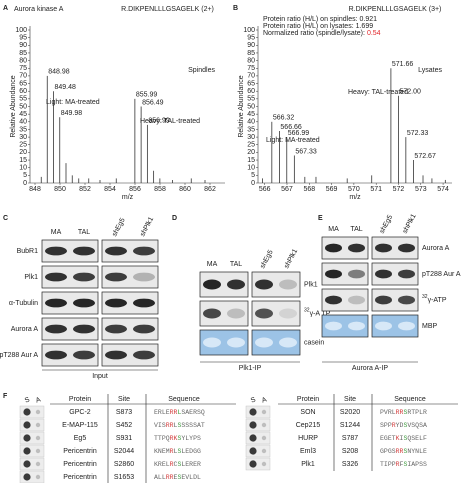 This screenshot has height=483, width=463. Describe the element at coordinates (72, 113) in the screenshot. I see `peak-label: 849.98` at that location.